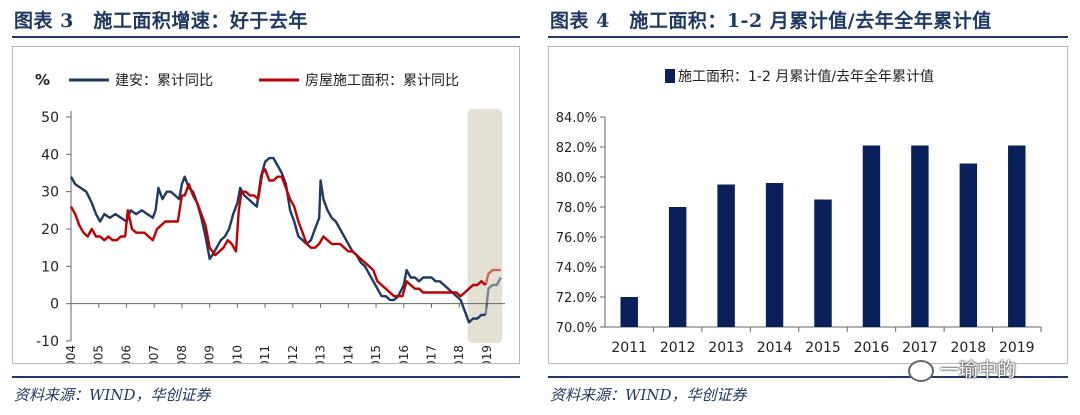 This screenshot has height=415, width=1080. What do you see at coordinates (154, 354) in the screenshot?
I see `x-tick-label: 2007` at bounding box center [154, 354].